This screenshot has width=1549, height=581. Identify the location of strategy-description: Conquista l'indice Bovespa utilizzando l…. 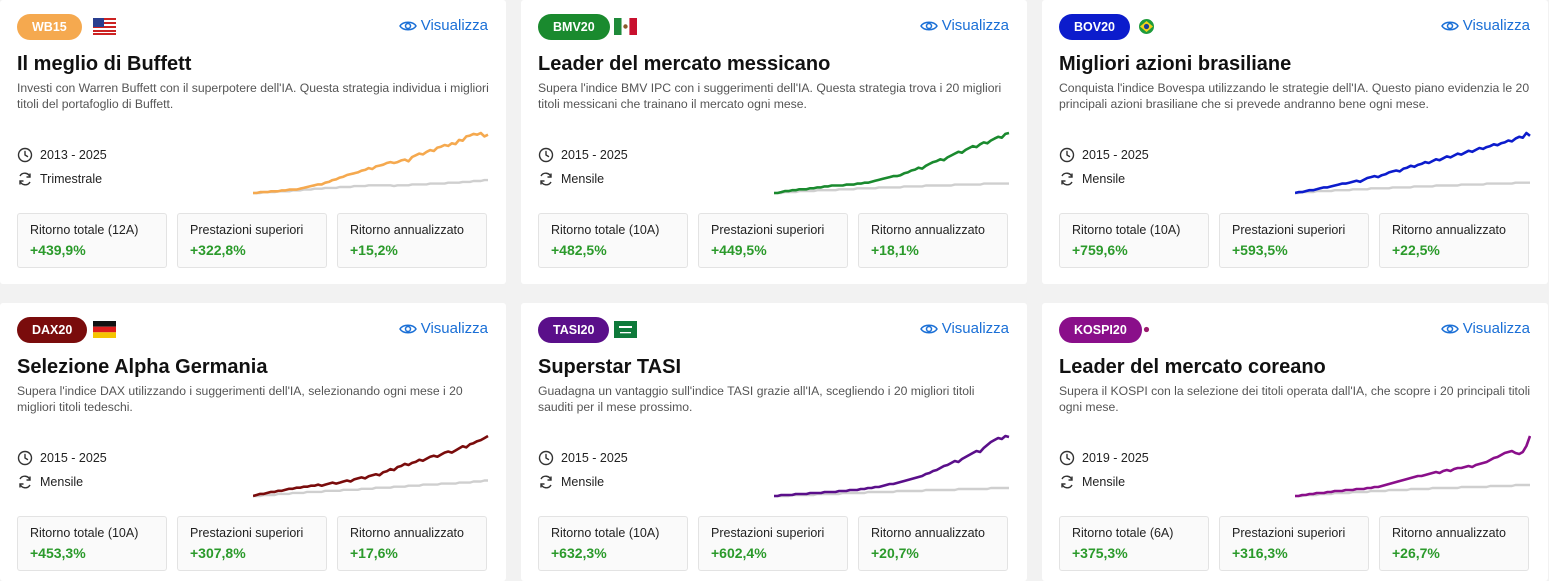
(1294, 96).